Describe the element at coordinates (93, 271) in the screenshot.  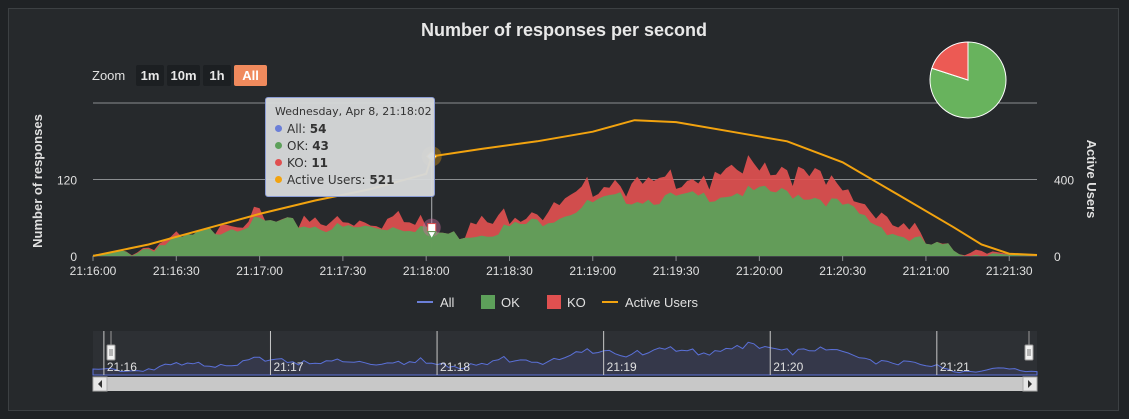
I see `x-tick-label: 21:16:00` at that location.